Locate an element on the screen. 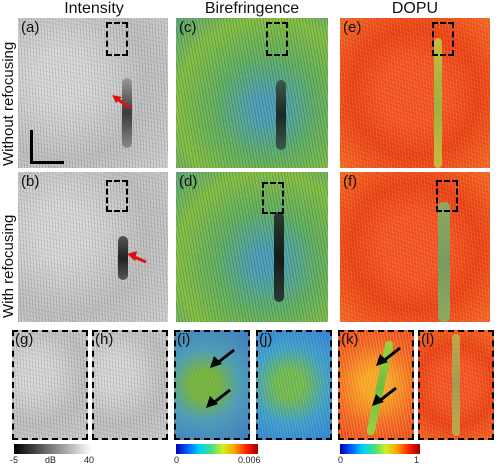 This screenshot has width=500, height=467. panel-a-intensity: (a) is located at coordinates (93, 93).